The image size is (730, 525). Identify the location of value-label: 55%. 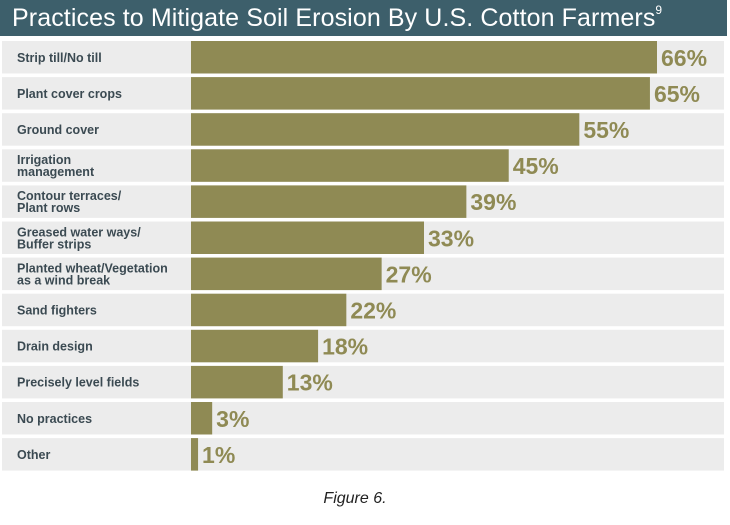
(606, 130).